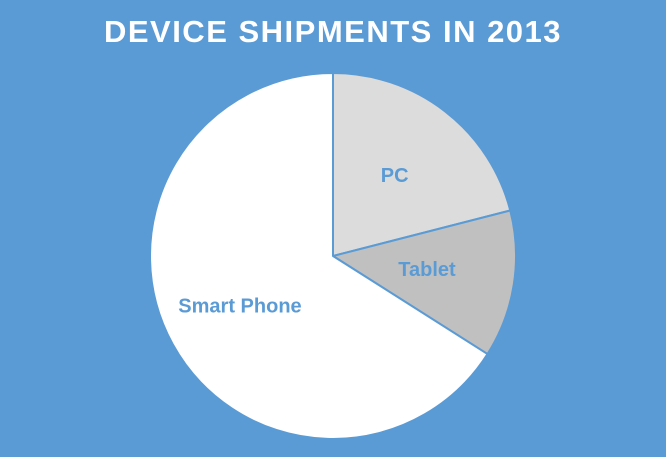 The height and width of the screenshot is (457, 666). Describe the element at coordinates (427, 270) in the screenshot. I see `slice-label-tablet: Tablet` at that location.